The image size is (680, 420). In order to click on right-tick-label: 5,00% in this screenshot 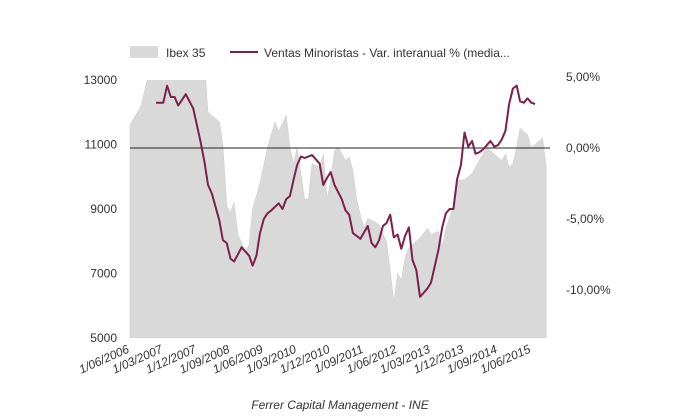, I will do `click(583, 77)`.